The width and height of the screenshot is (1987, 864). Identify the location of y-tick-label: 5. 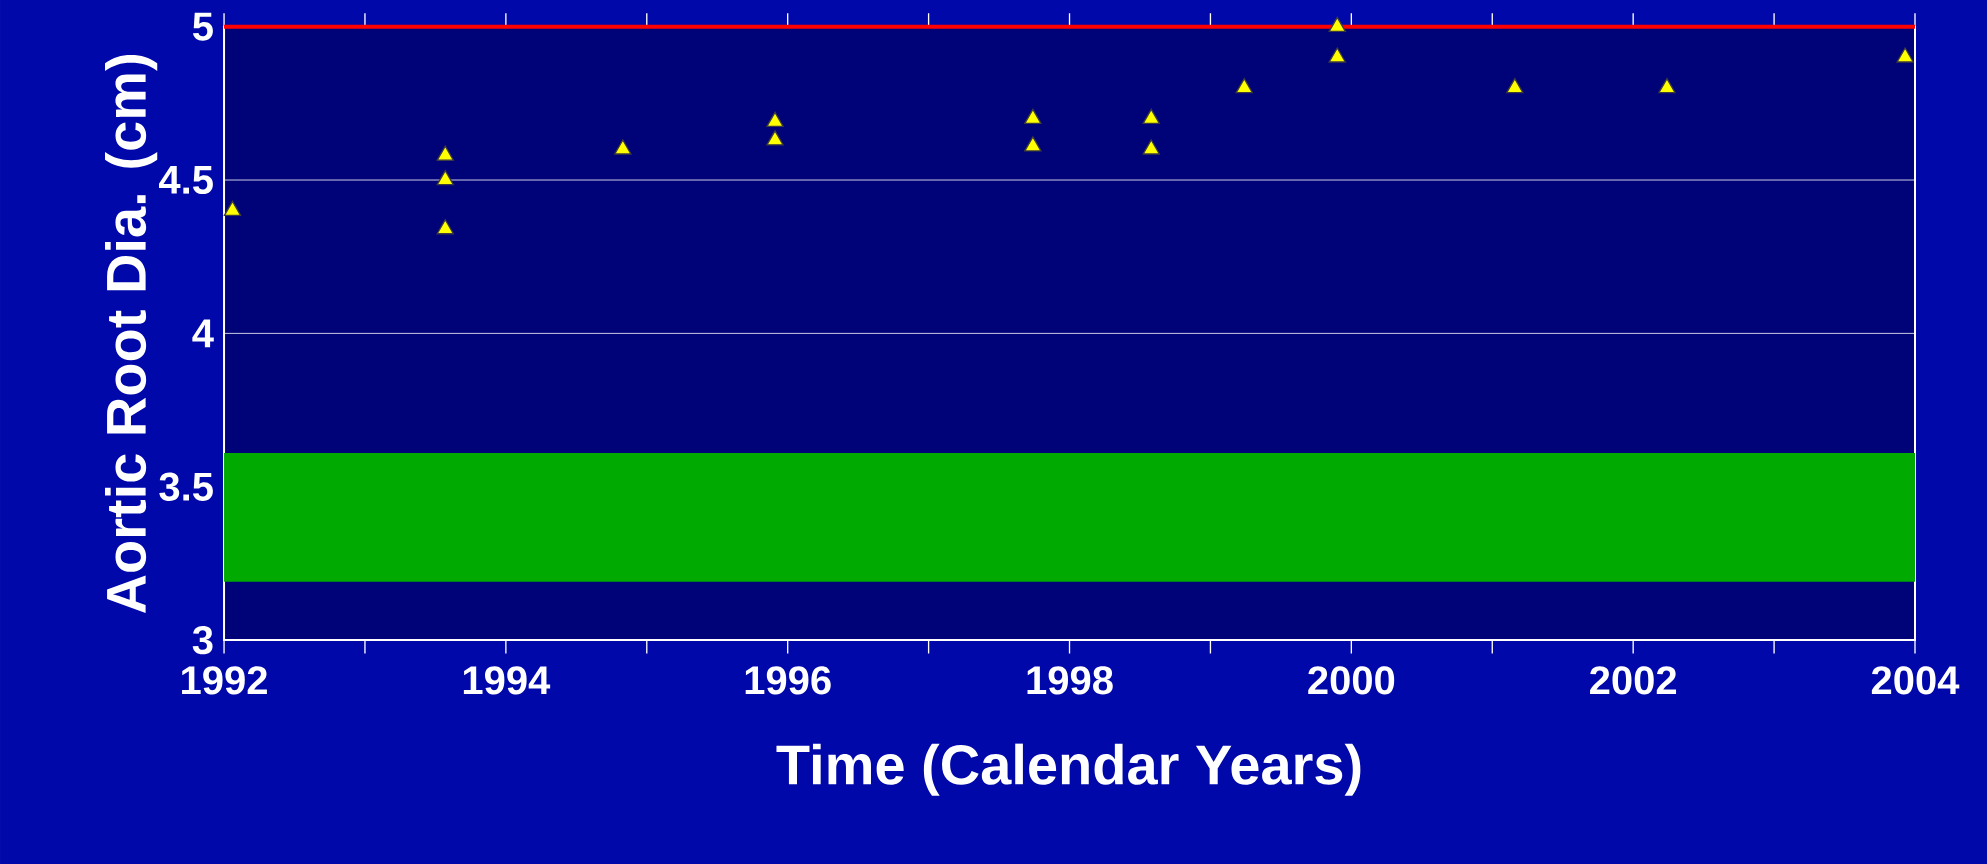
(202, 26).